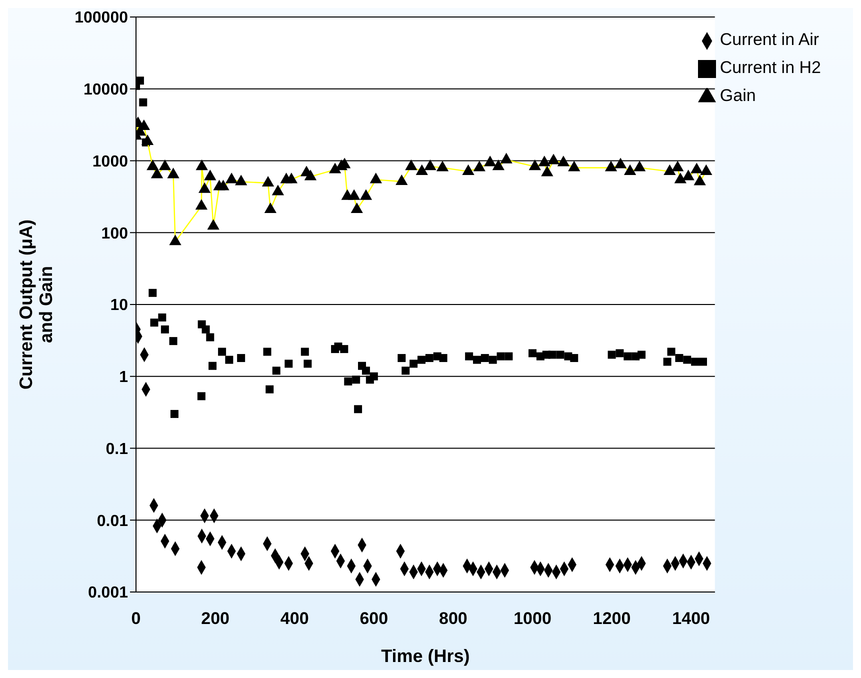  What do you see at coordinates (374, 618) in the screenshot?
I see `x-tick-label: 600` at bounding box center [374, 618].